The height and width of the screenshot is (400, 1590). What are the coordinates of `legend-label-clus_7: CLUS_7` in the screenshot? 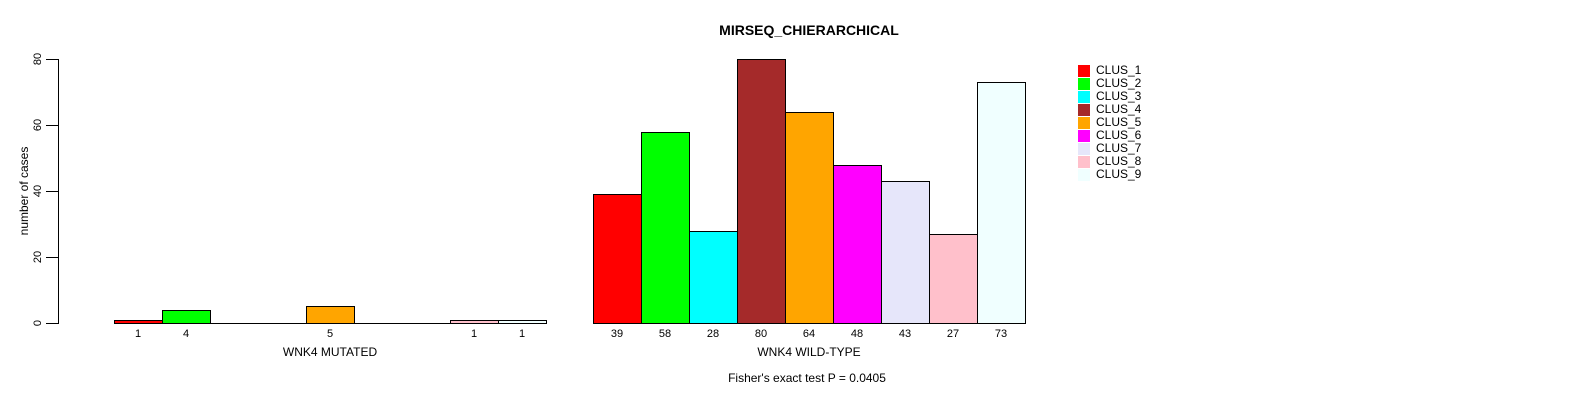 It's located at (1119, 148).